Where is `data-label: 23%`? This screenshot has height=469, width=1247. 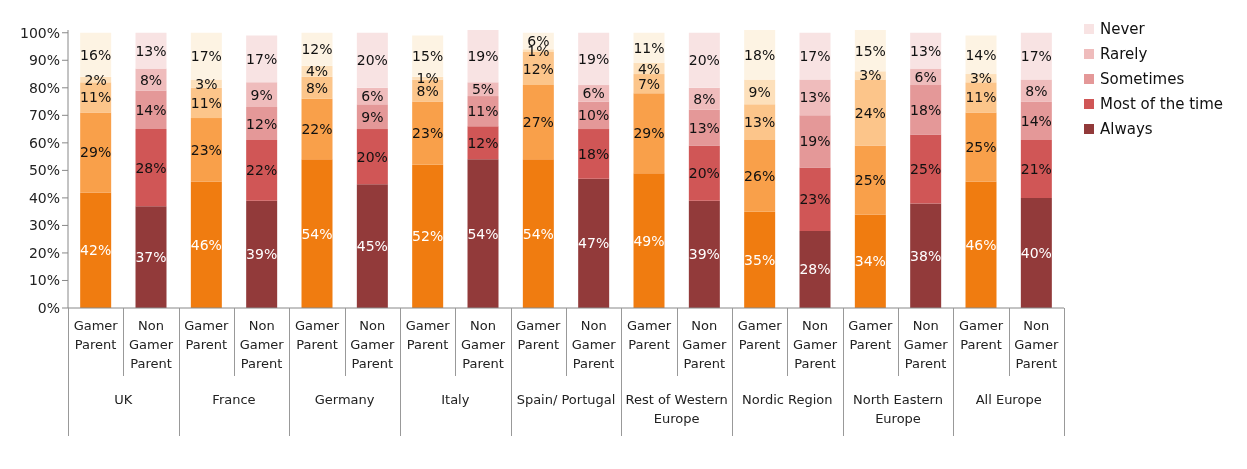
data-label: 23% is located at coordinates (815, 199).